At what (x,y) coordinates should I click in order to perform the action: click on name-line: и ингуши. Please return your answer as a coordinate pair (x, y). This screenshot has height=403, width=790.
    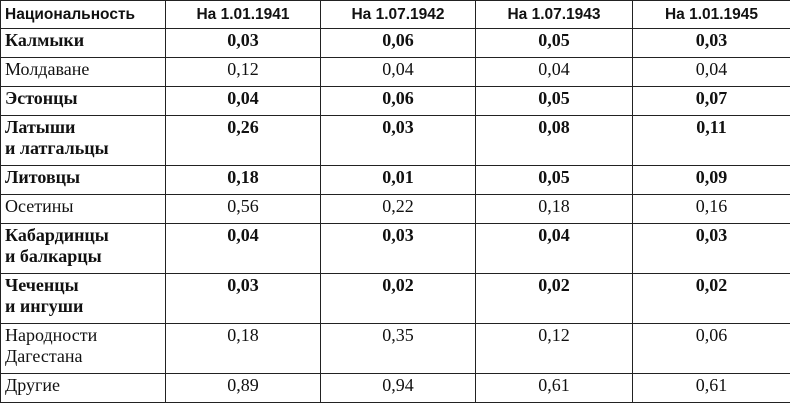
    Looking at the image, I should click on (44, 306).